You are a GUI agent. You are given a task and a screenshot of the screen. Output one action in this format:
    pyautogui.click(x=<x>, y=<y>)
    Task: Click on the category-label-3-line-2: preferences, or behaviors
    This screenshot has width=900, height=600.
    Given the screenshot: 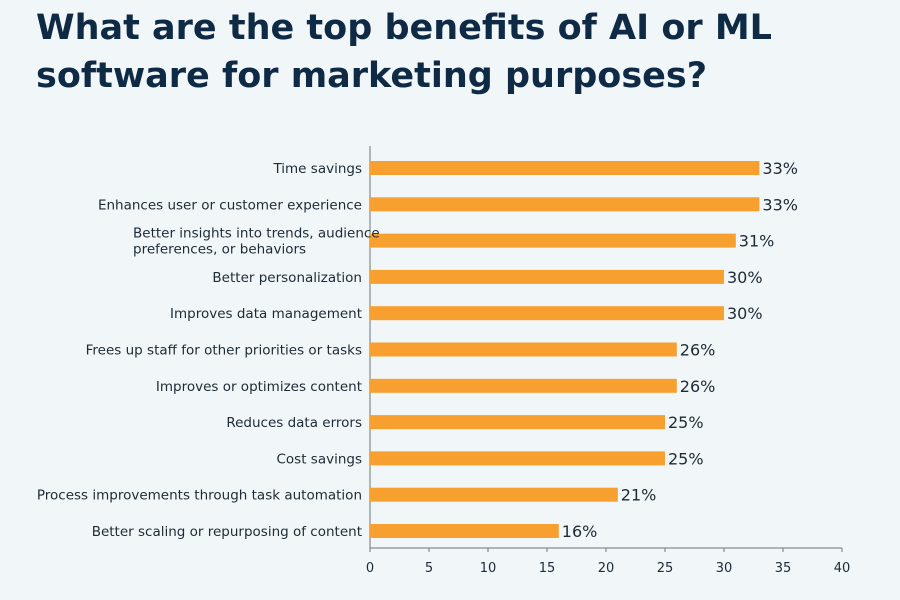 What is the action you would take?
    pyautogui.click(x=219, y=250)
    